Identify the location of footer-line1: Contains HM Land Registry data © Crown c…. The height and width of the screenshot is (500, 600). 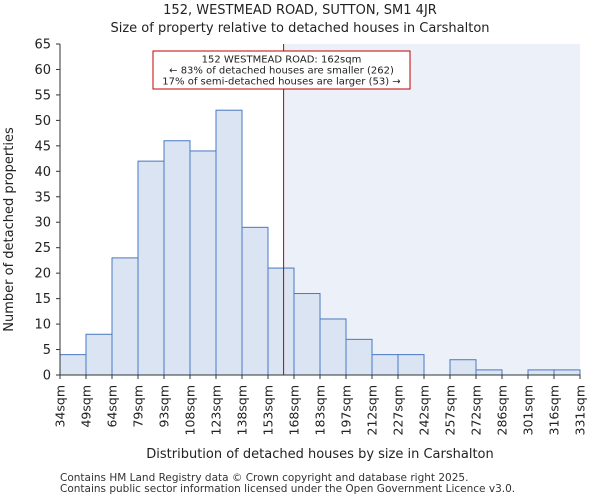
(264, 478).